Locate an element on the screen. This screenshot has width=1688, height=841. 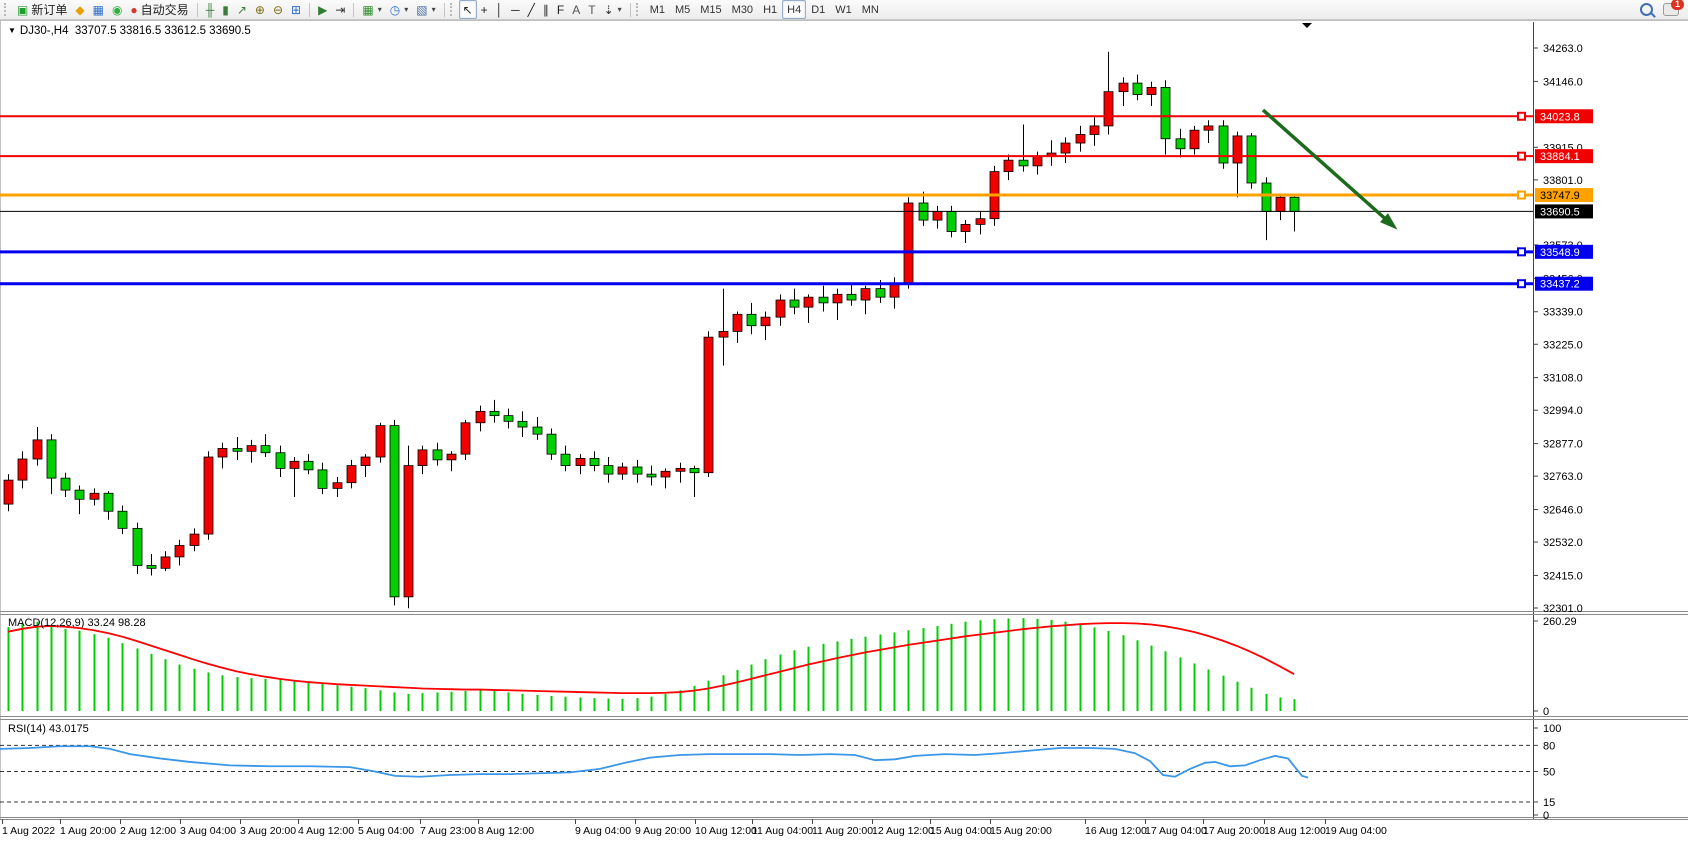
tile-windows-button: ⊞ is located at coordinates (296, 9).